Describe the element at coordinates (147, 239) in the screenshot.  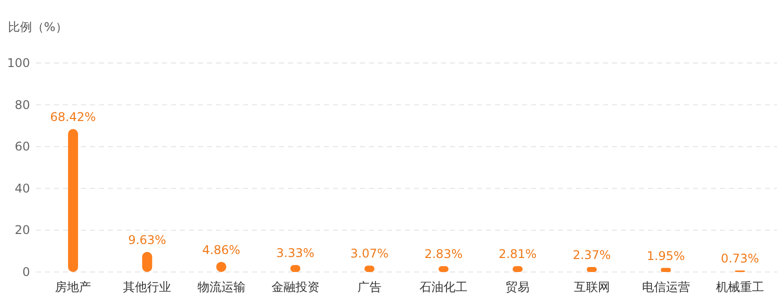
I see `data-label: 9.63%` at that location.